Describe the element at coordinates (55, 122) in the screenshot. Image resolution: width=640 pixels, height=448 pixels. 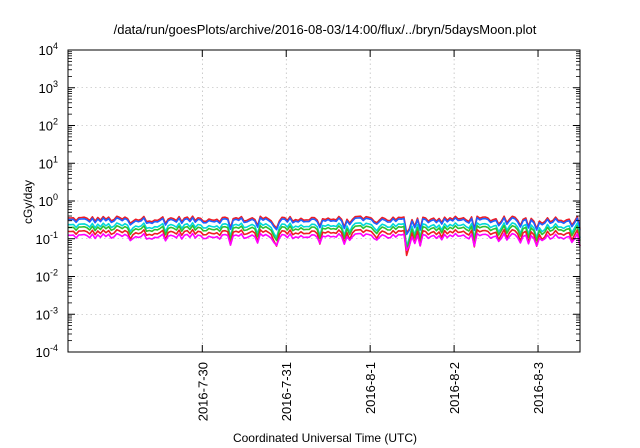
I see `y-tick-exponent: 2` at that location.